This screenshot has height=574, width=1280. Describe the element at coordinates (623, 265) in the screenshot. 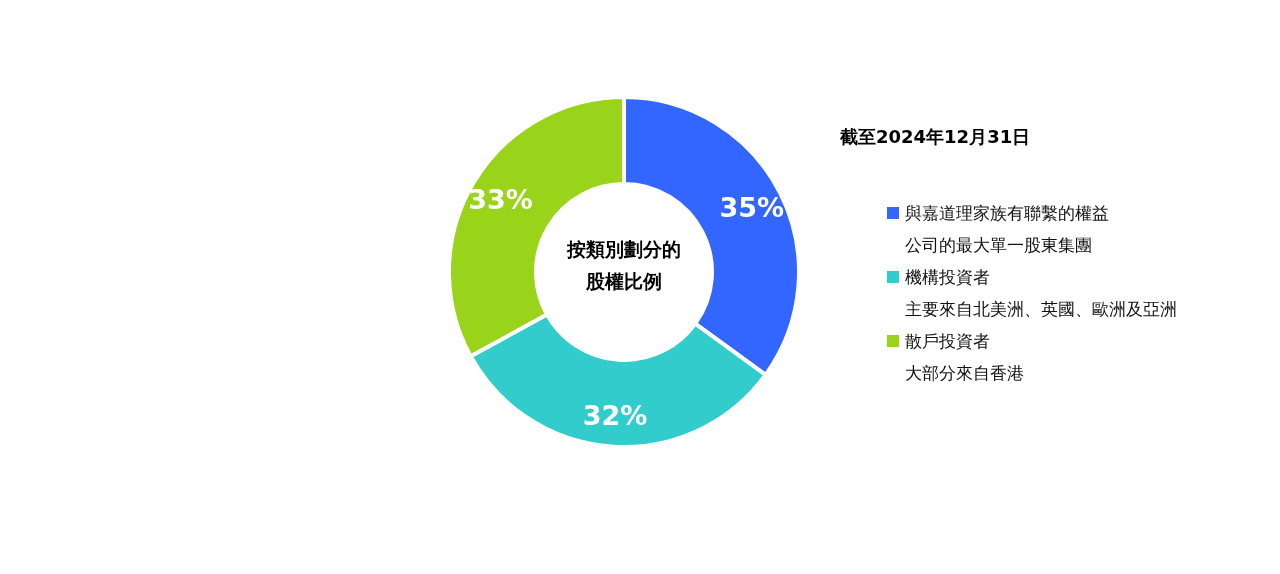

I see `text: 按類別劃分的股權比例` at that location.